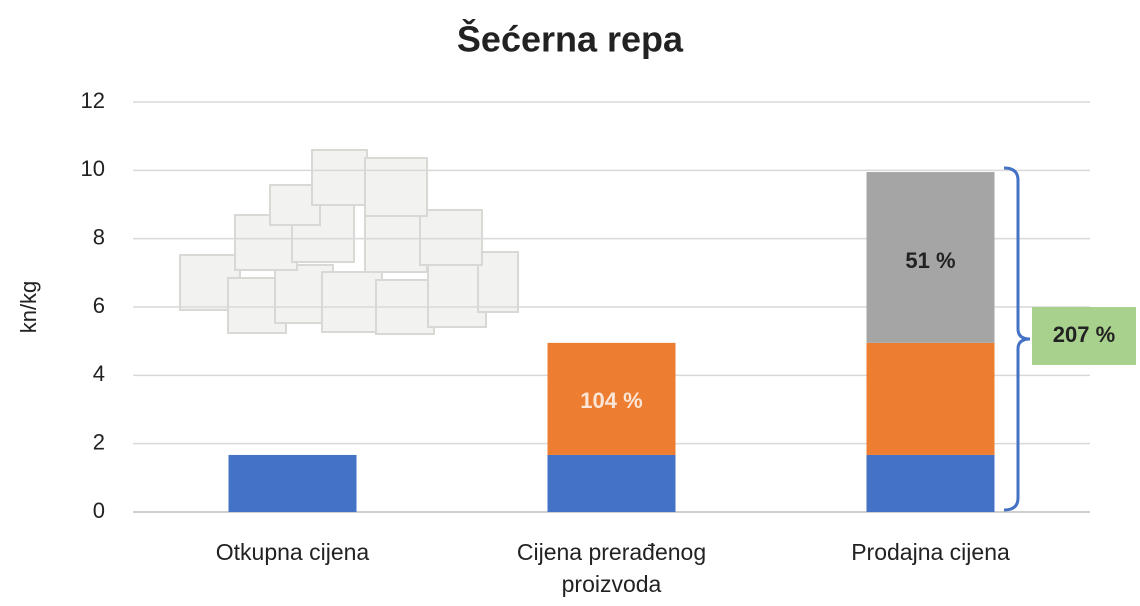 The image size is (1140, 606). What do you see at coordinates (570, 39) in the screenshot?
I see `chart-title: Šećerna repa` at bounding box center [570, 39].